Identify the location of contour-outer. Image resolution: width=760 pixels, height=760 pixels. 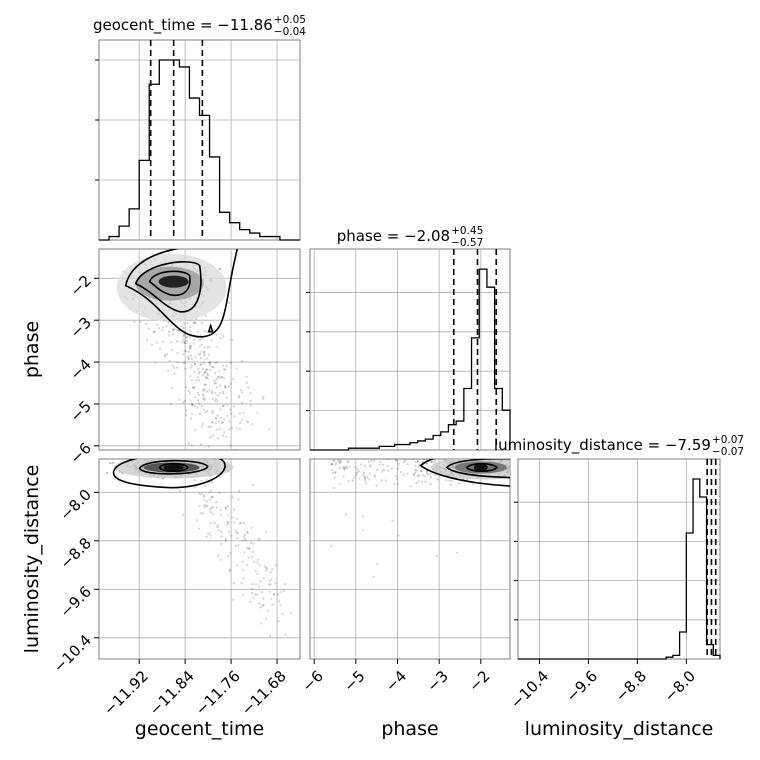
(169, 474).